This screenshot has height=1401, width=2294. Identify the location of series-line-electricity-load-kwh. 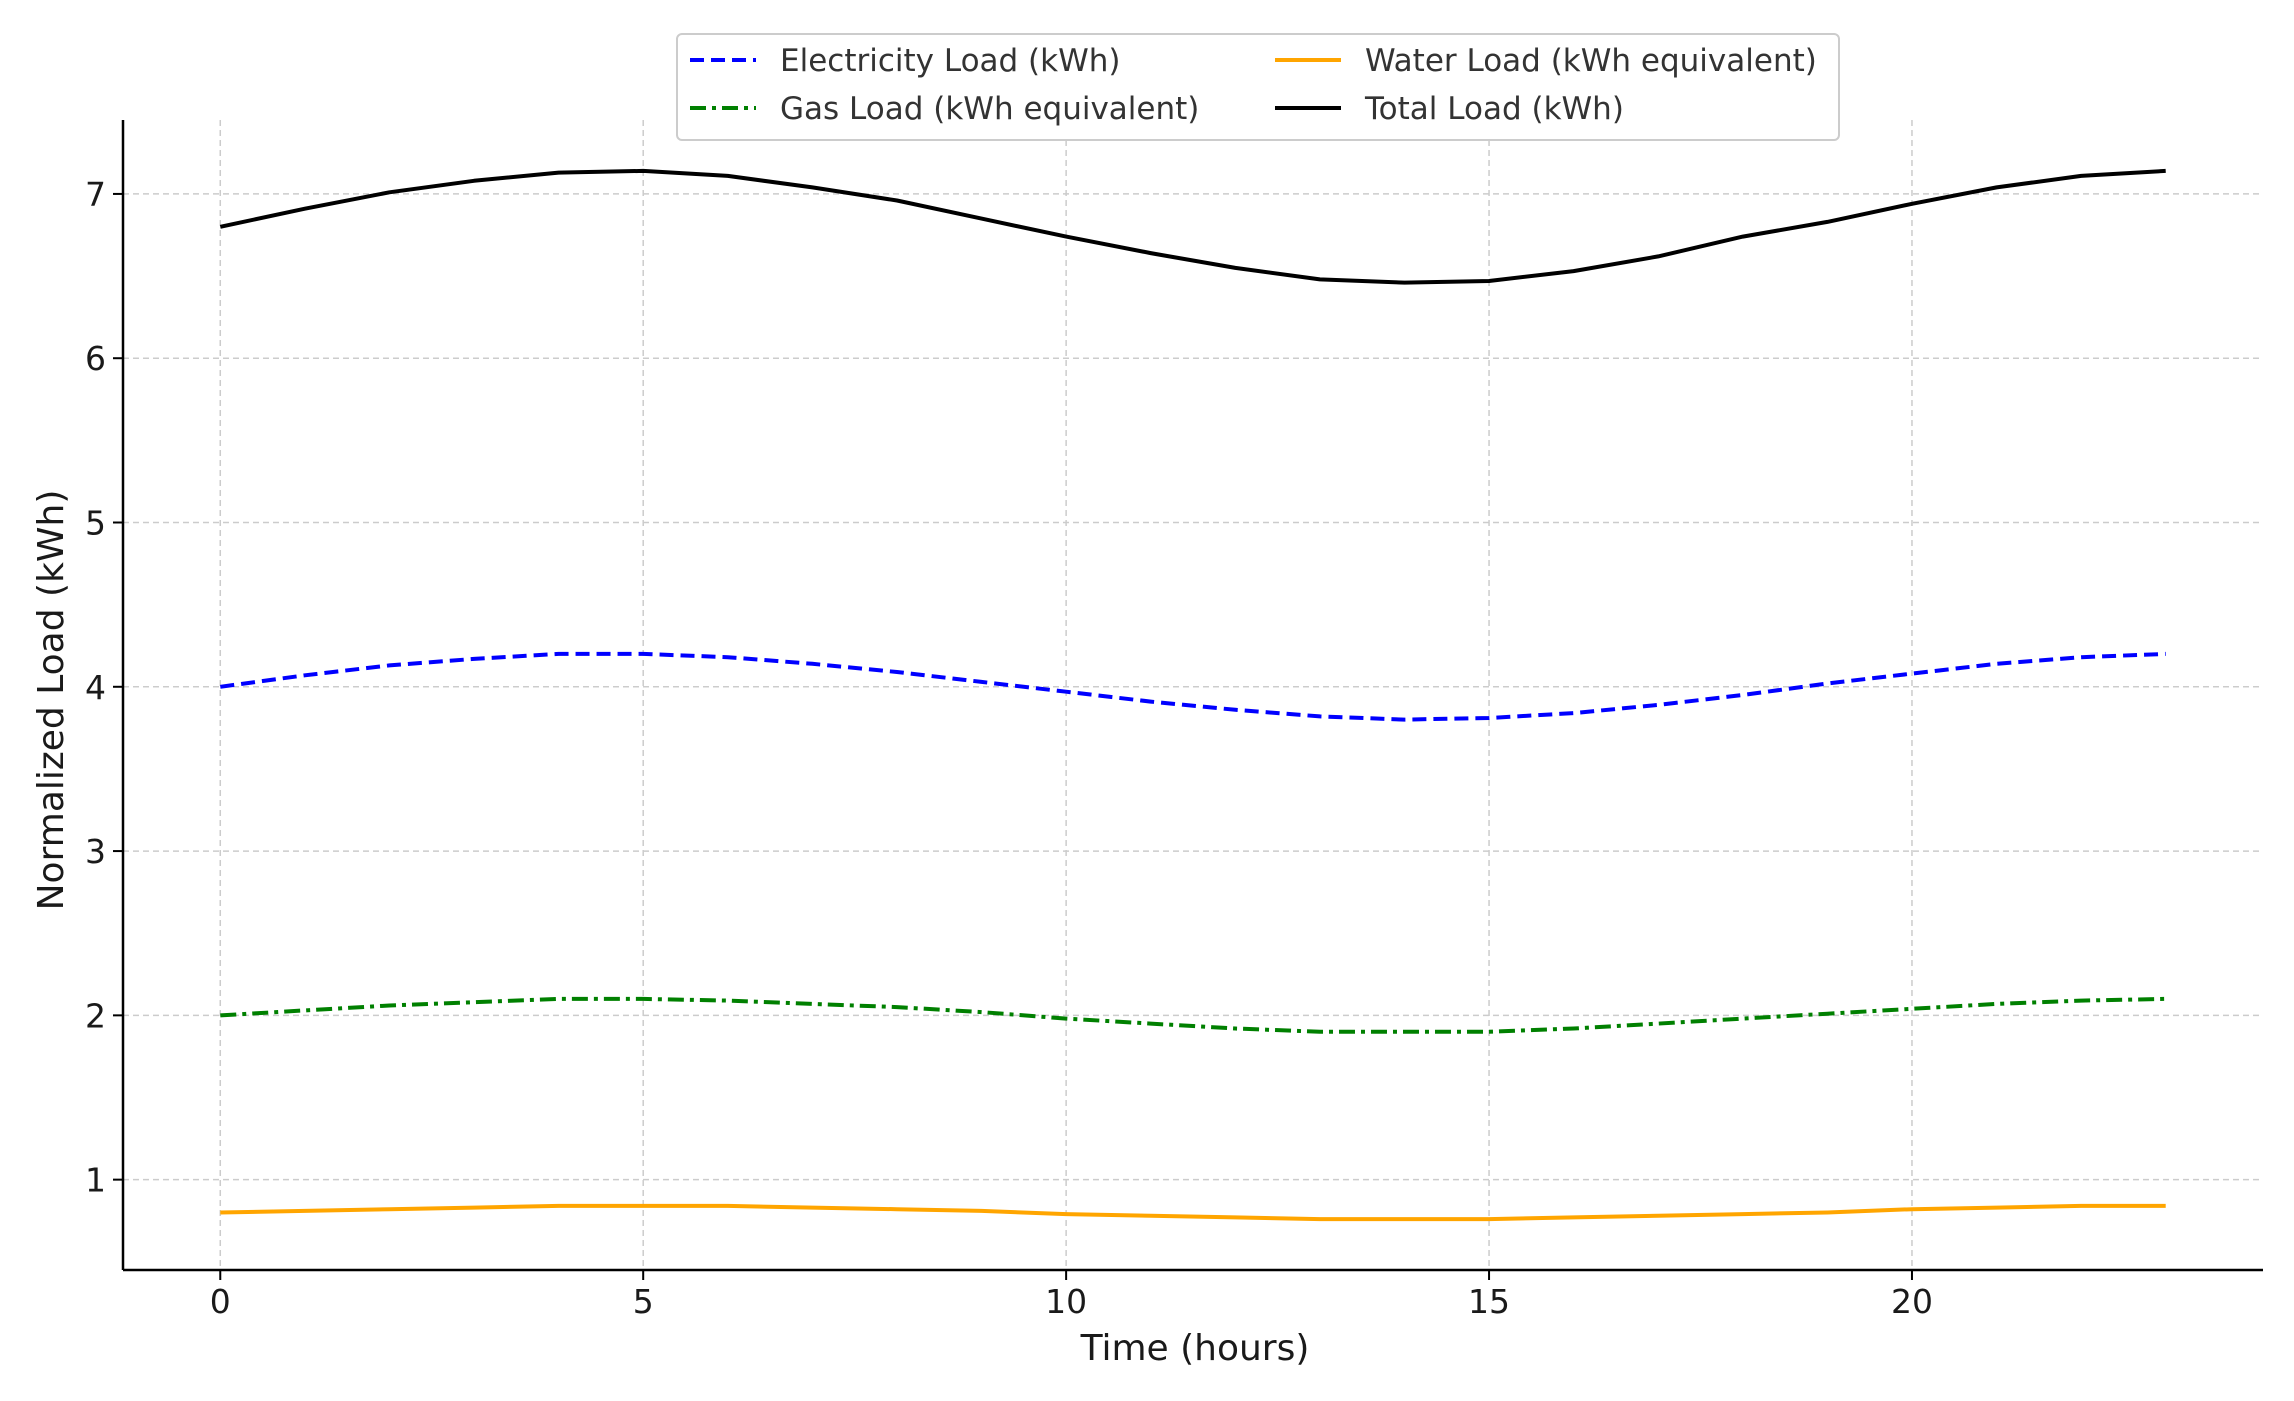
(1193, 686).